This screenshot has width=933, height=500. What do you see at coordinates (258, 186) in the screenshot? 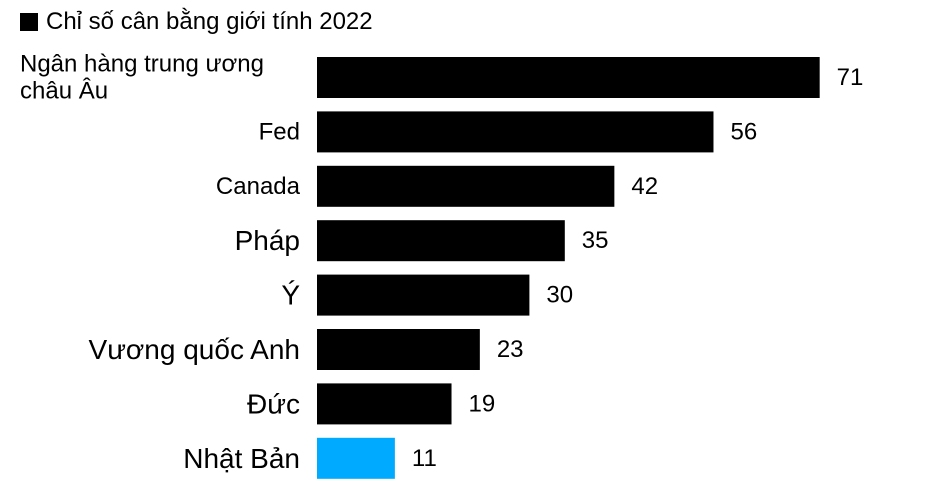
I see `category-label: Canada` at bounding box center [258, 186].